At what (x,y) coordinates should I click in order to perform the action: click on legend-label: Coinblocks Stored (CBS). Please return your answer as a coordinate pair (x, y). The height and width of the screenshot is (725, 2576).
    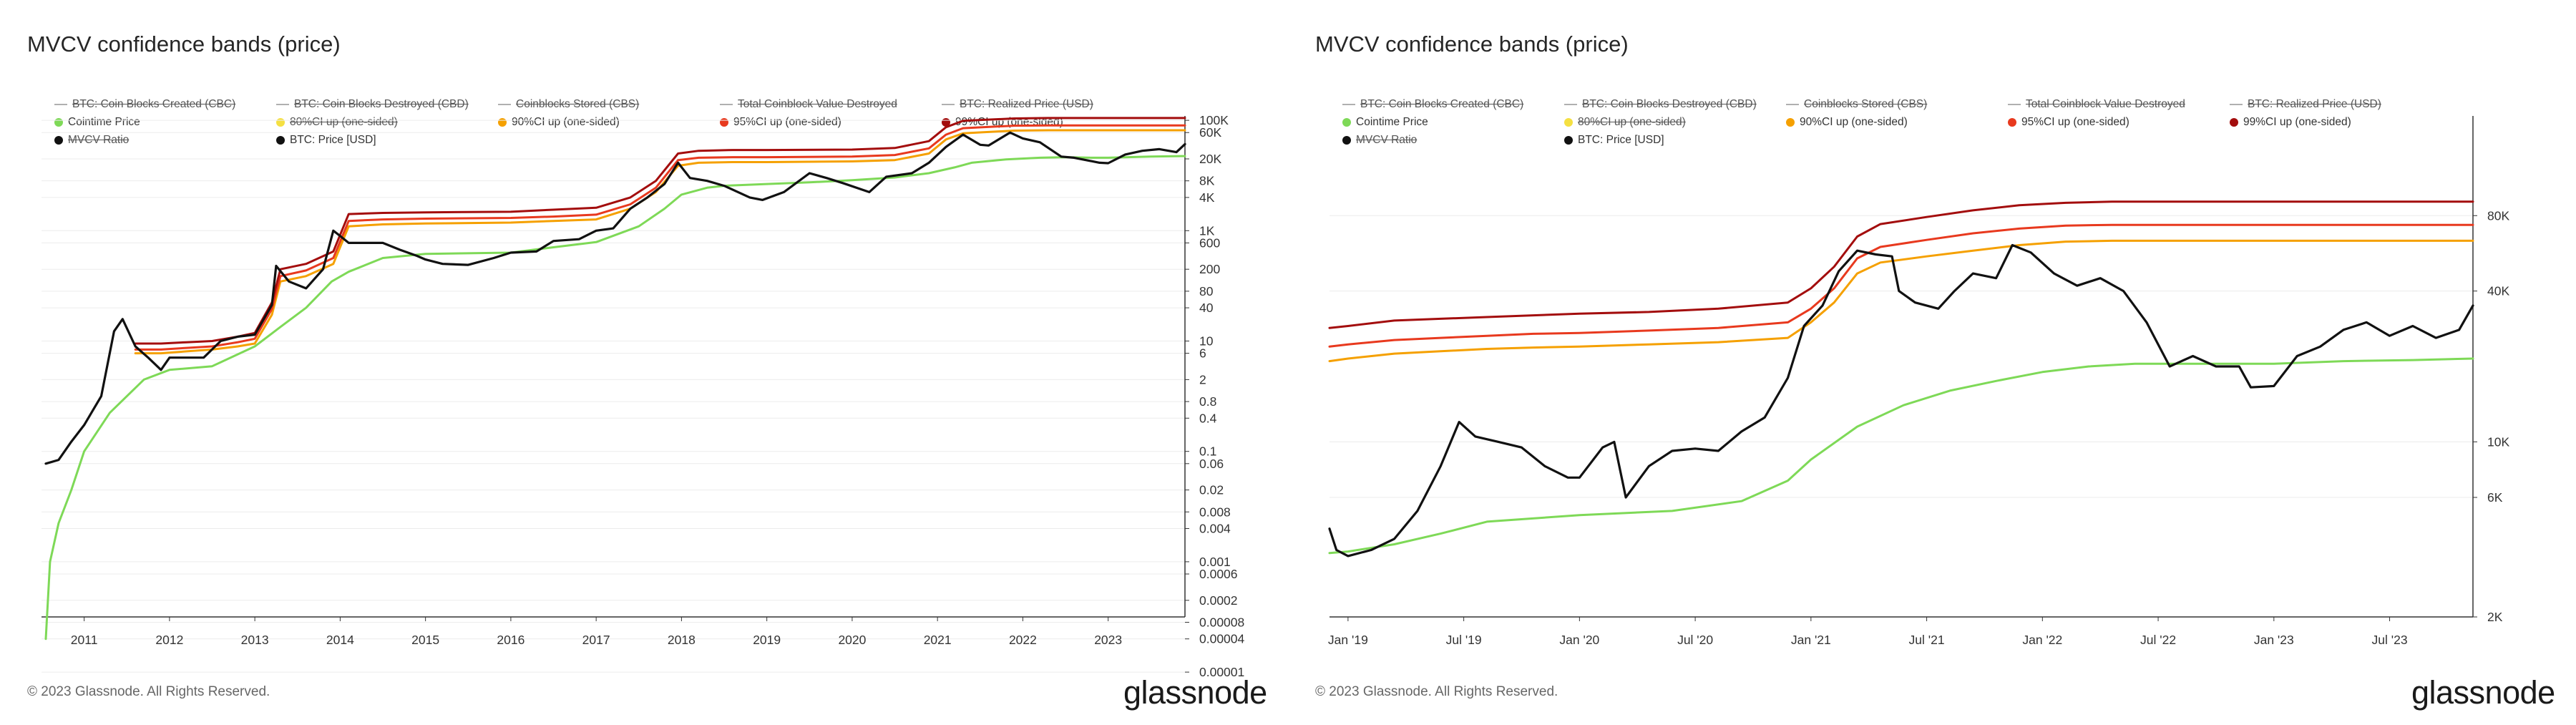
    Looking at the image, I should click on (578, 104).